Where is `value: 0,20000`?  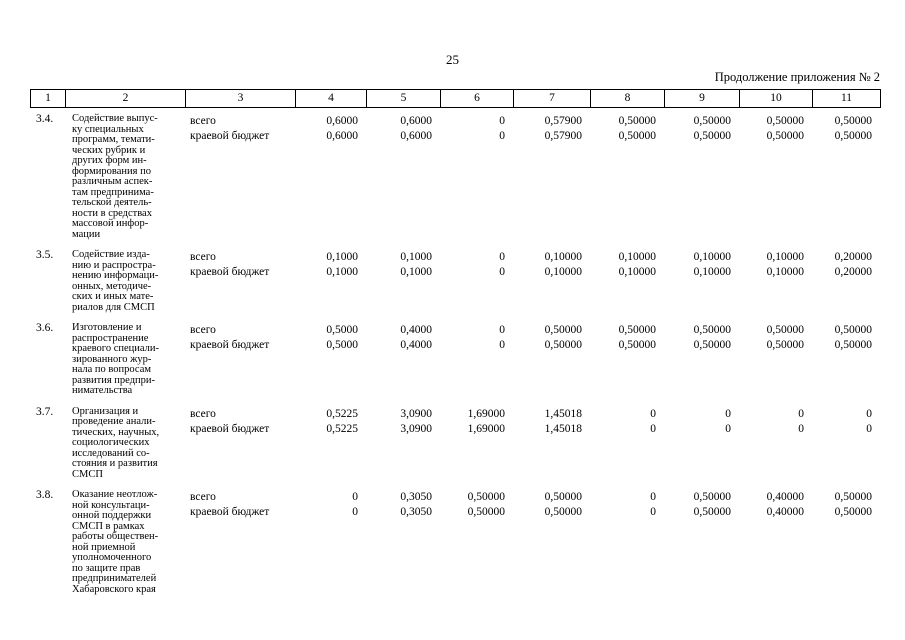 value: 0,20000 is located at coordinates (853, 257).